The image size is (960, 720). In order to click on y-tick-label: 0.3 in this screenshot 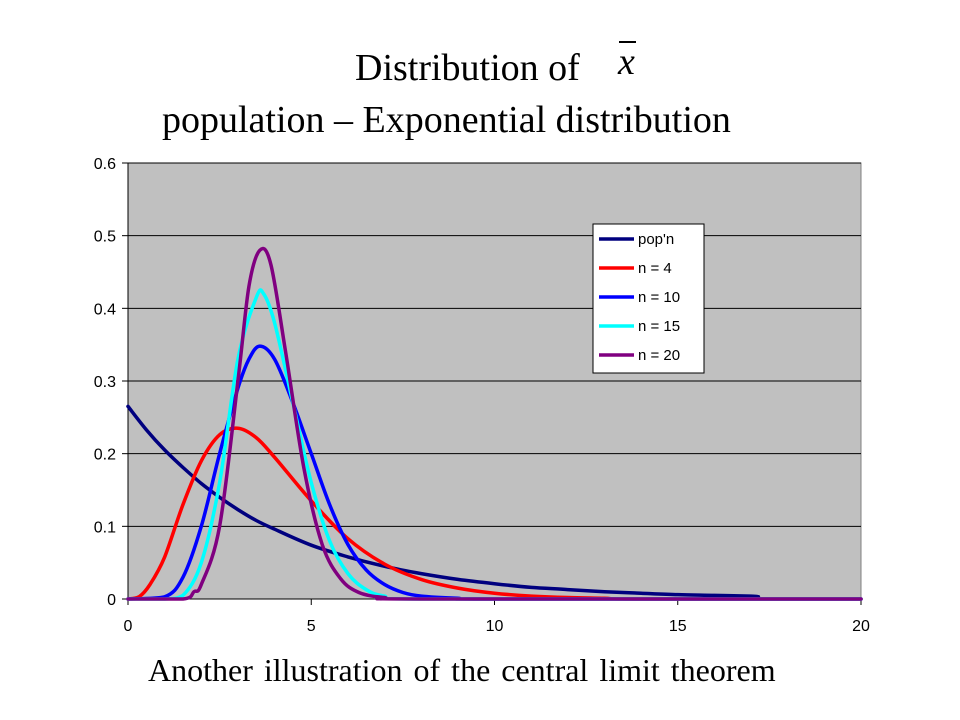, I will do `click(105, 382)`.